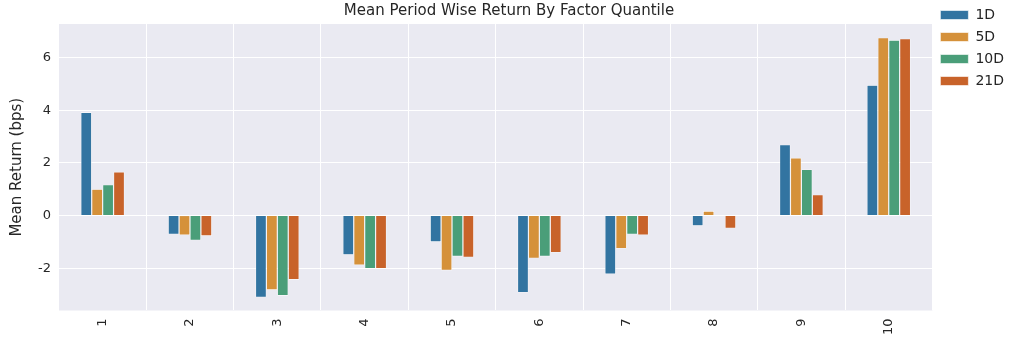 This screenshot has height=349, width=1024. I want to click on x-tick-label: 5, so click(451, 322).